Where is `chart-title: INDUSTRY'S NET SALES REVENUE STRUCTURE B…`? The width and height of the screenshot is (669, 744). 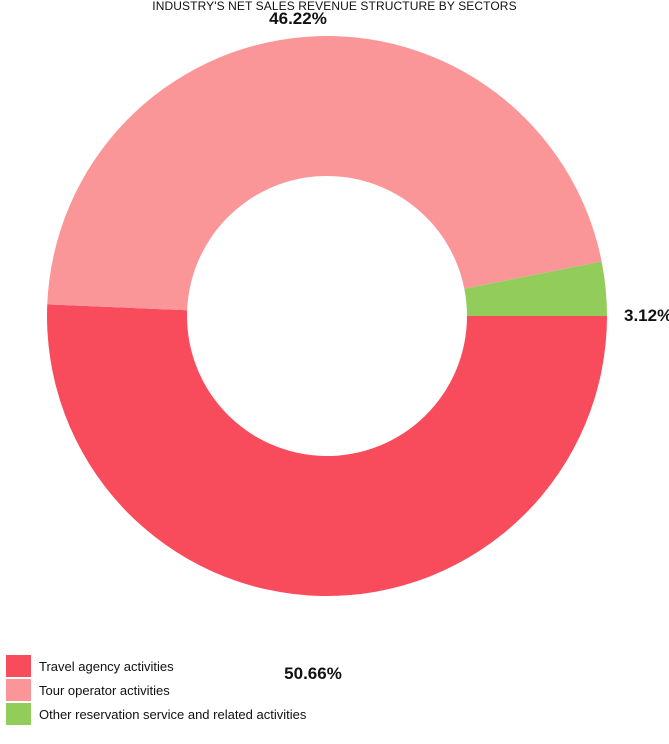
chart-title: INDUSTRY'S NET SALES REVENUE STRUCTURE B… is located at coordinates (334, 6).